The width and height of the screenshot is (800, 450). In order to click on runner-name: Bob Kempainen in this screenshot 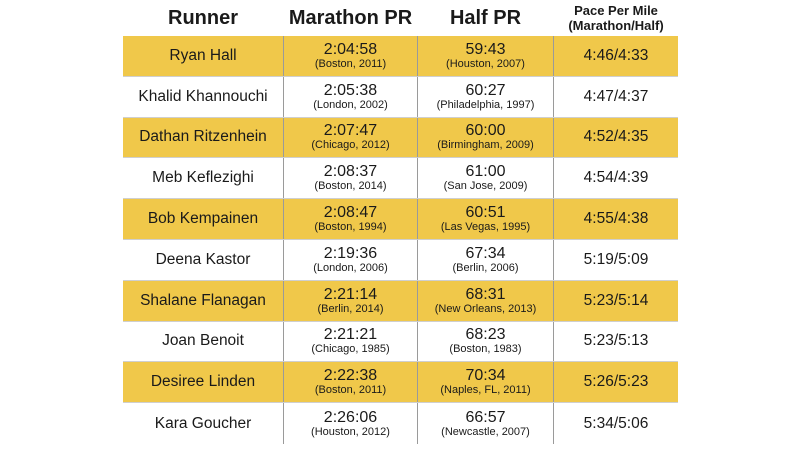, I will do `click(203, 219)`.